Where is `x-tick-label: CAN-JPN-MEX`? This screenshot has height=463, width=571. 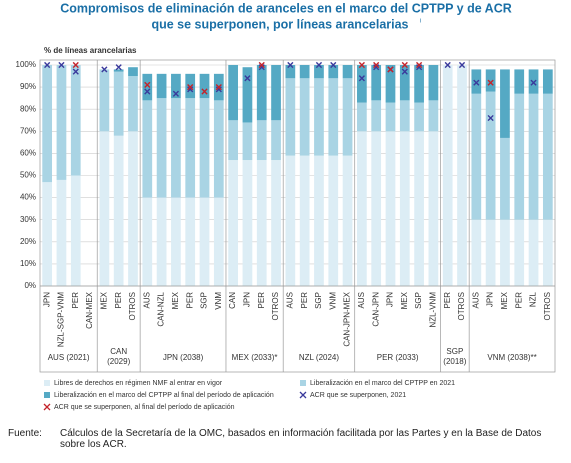
x-tick-label: CAN-JPN-MEX is located at coordinates (347, 318).